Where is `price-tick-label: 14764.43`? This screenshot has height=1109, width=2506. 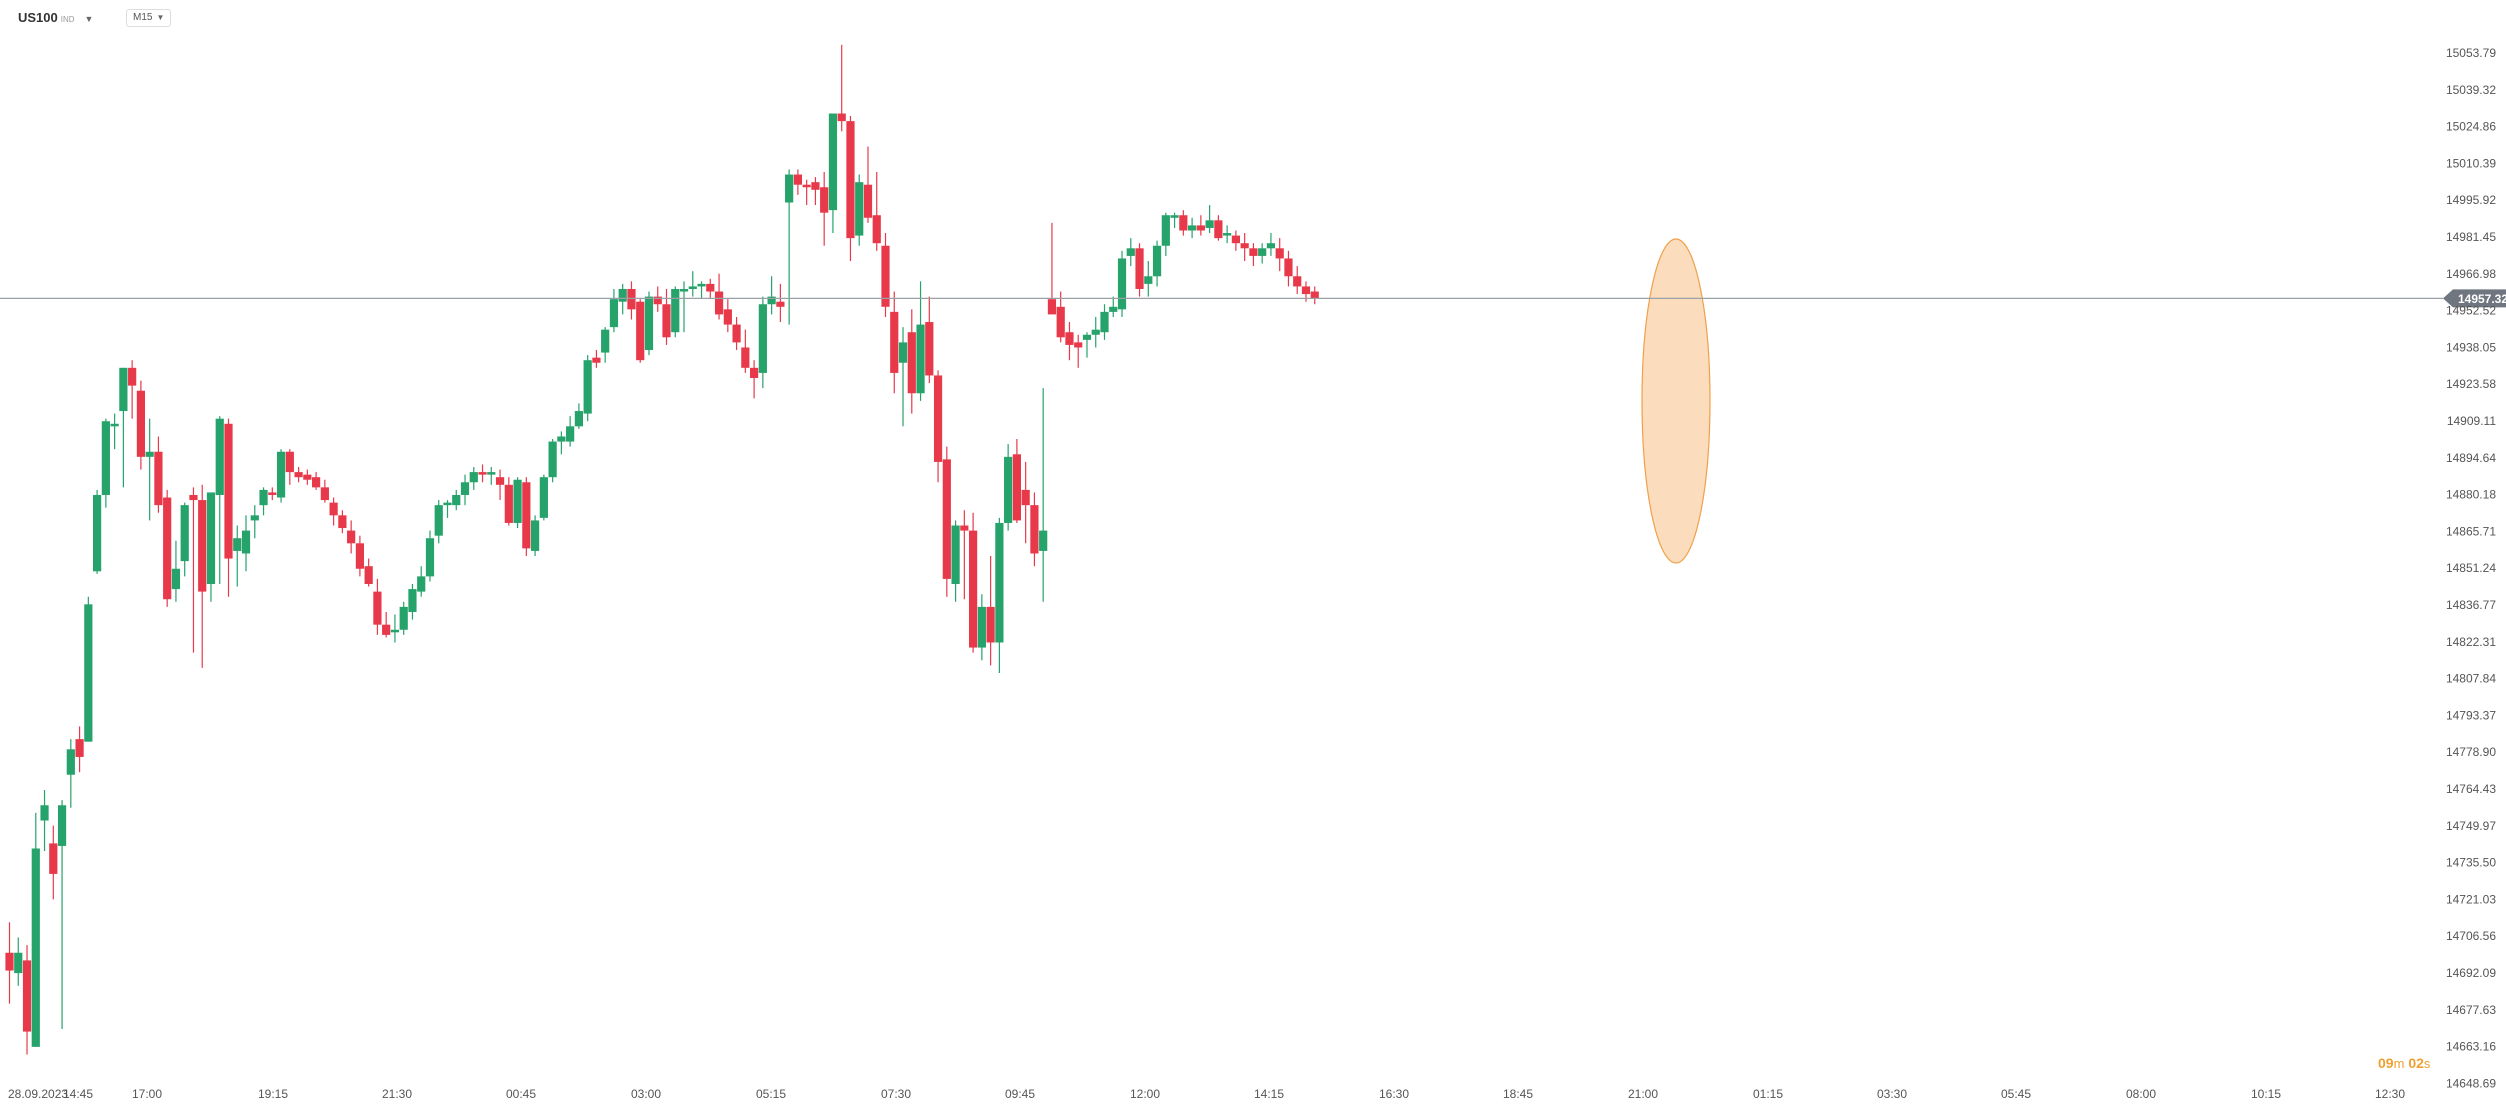 price-tick-label: 14764.43 is located at coordinates (2471, 789).